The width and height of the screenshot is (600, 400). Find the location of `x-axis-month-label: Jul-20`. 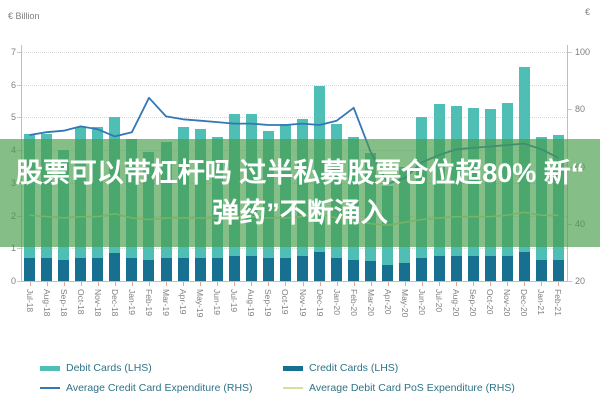

x-axis-month-label: Jul-20 is located at coordinates (439, 301).